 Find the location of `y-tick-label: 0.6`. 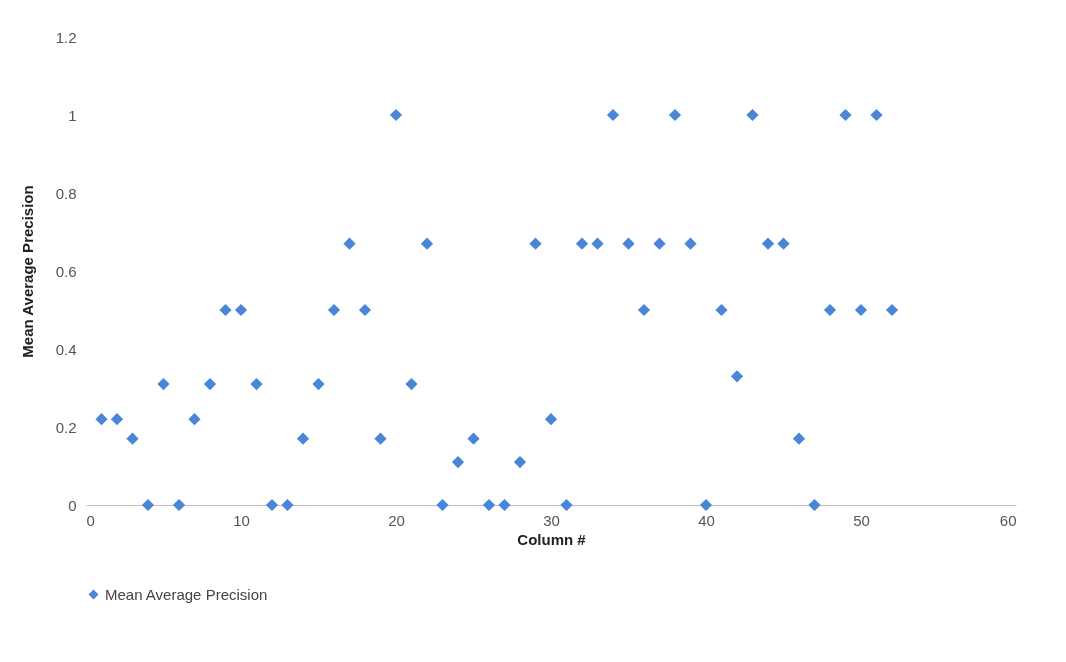

y-tick-label: 0.6 is located at coordinates (66, 271).